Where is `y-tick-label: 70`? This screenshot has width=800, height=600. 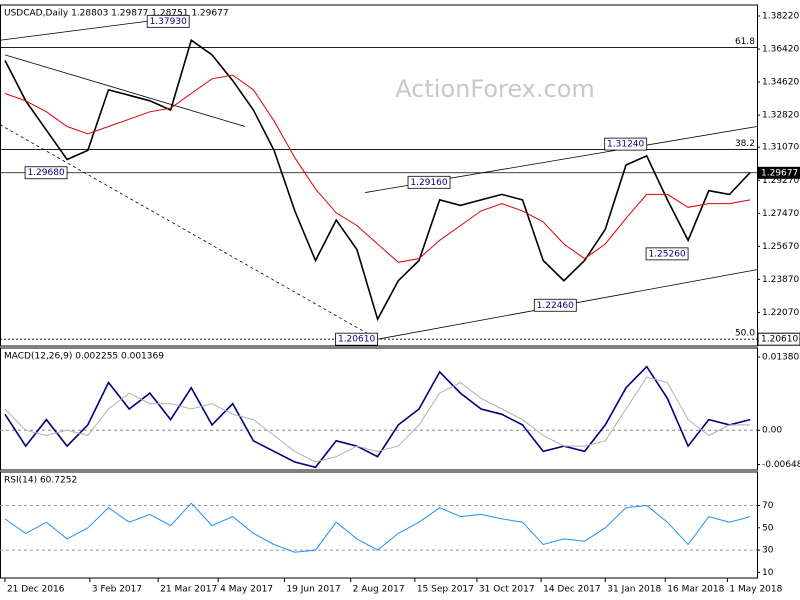
y-tick-label: 70 is located at coordinates (768, 506).